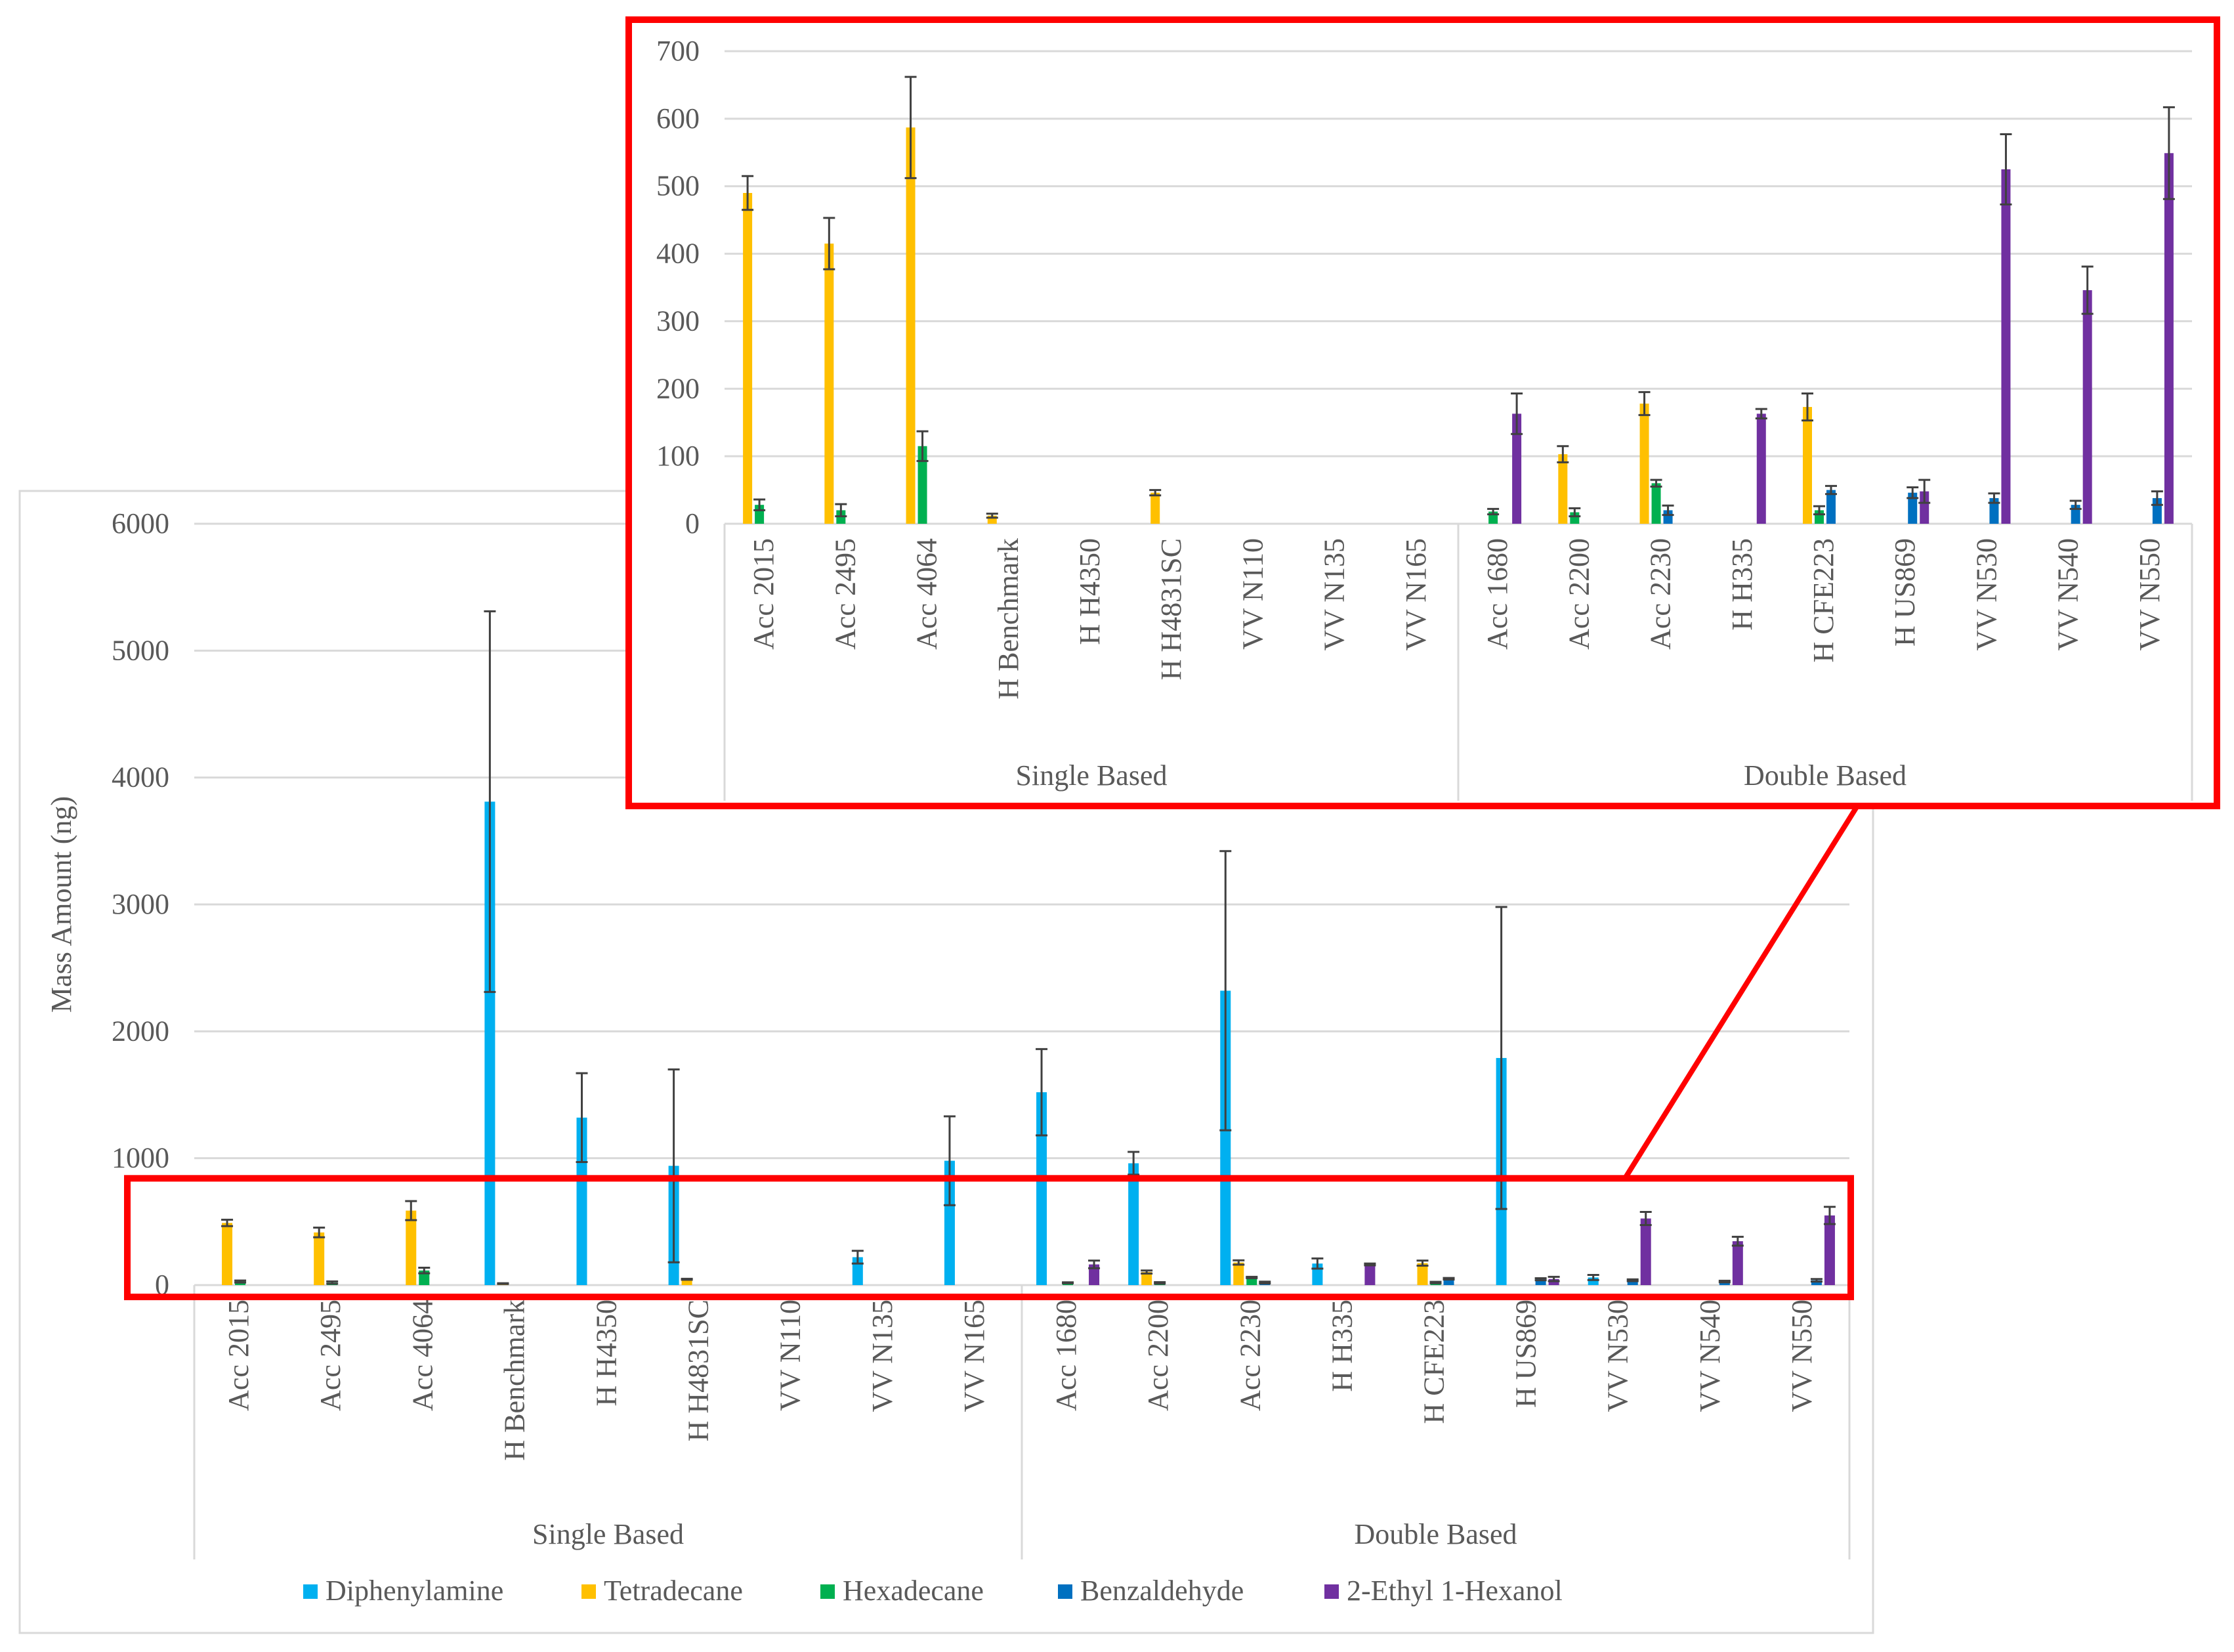 The height and width of the screenshot is (1652, 2234). What do you see at coordinates (2150, 594) in the screenshot?
I see `category-label: VV N550` at bounding box center [2150, 594].